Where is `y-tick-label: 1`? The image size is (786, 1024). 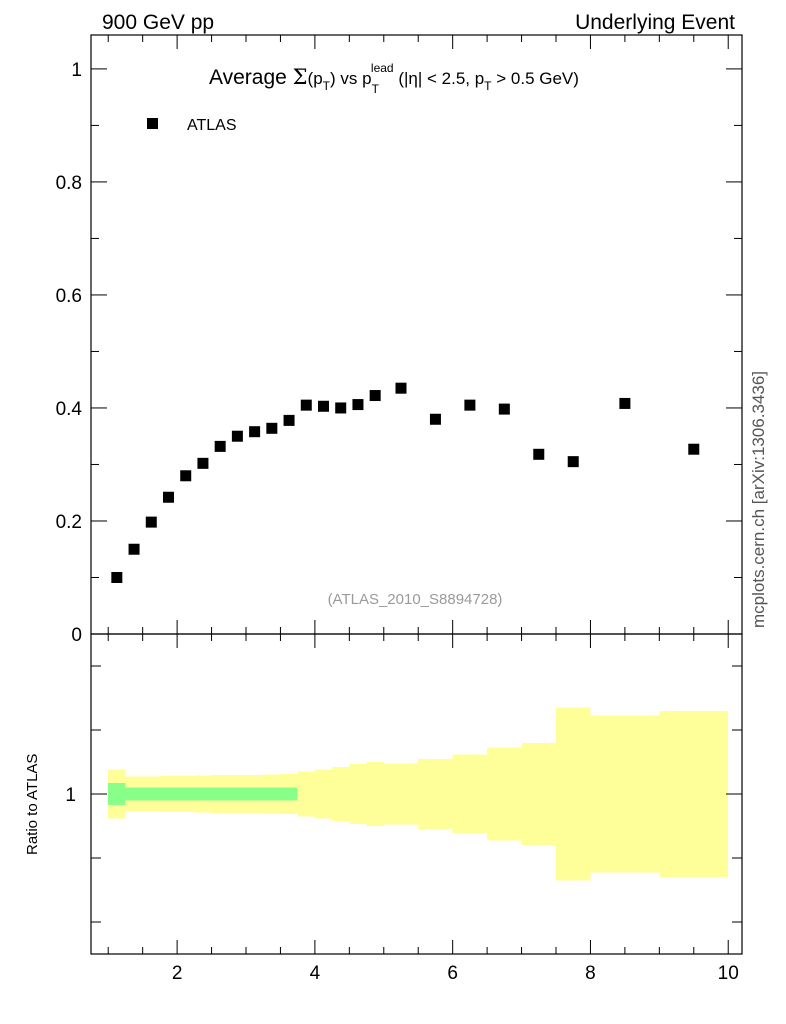 y-tick-label: 1 is located at coordinates (76, 70).